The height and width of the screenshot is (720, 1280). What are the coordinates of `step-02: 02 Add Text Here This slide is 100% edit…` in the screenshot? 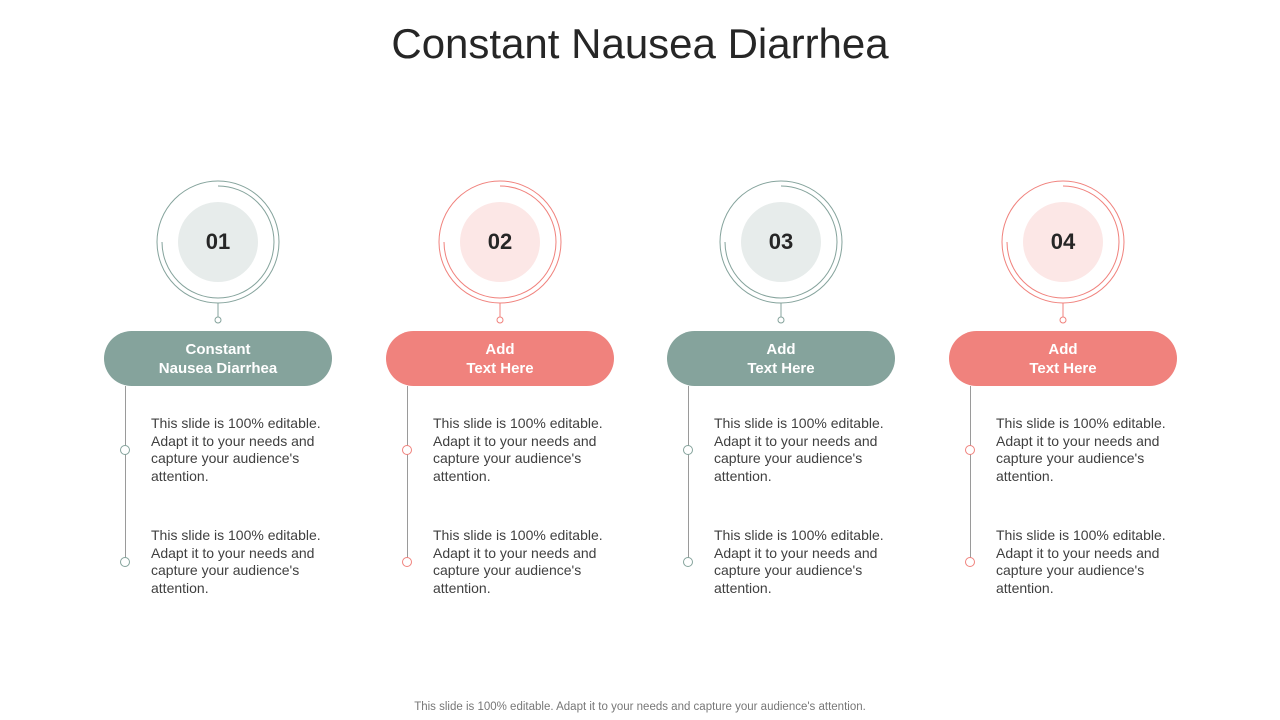 It's located at (500, 395).